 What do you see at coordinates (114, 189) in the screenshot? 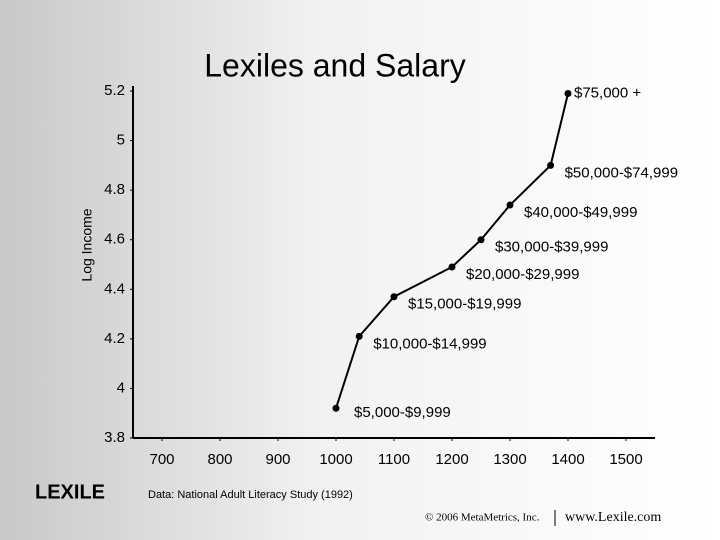
I see `y-tick-label: 4.8` at bounding box center [114, 189].